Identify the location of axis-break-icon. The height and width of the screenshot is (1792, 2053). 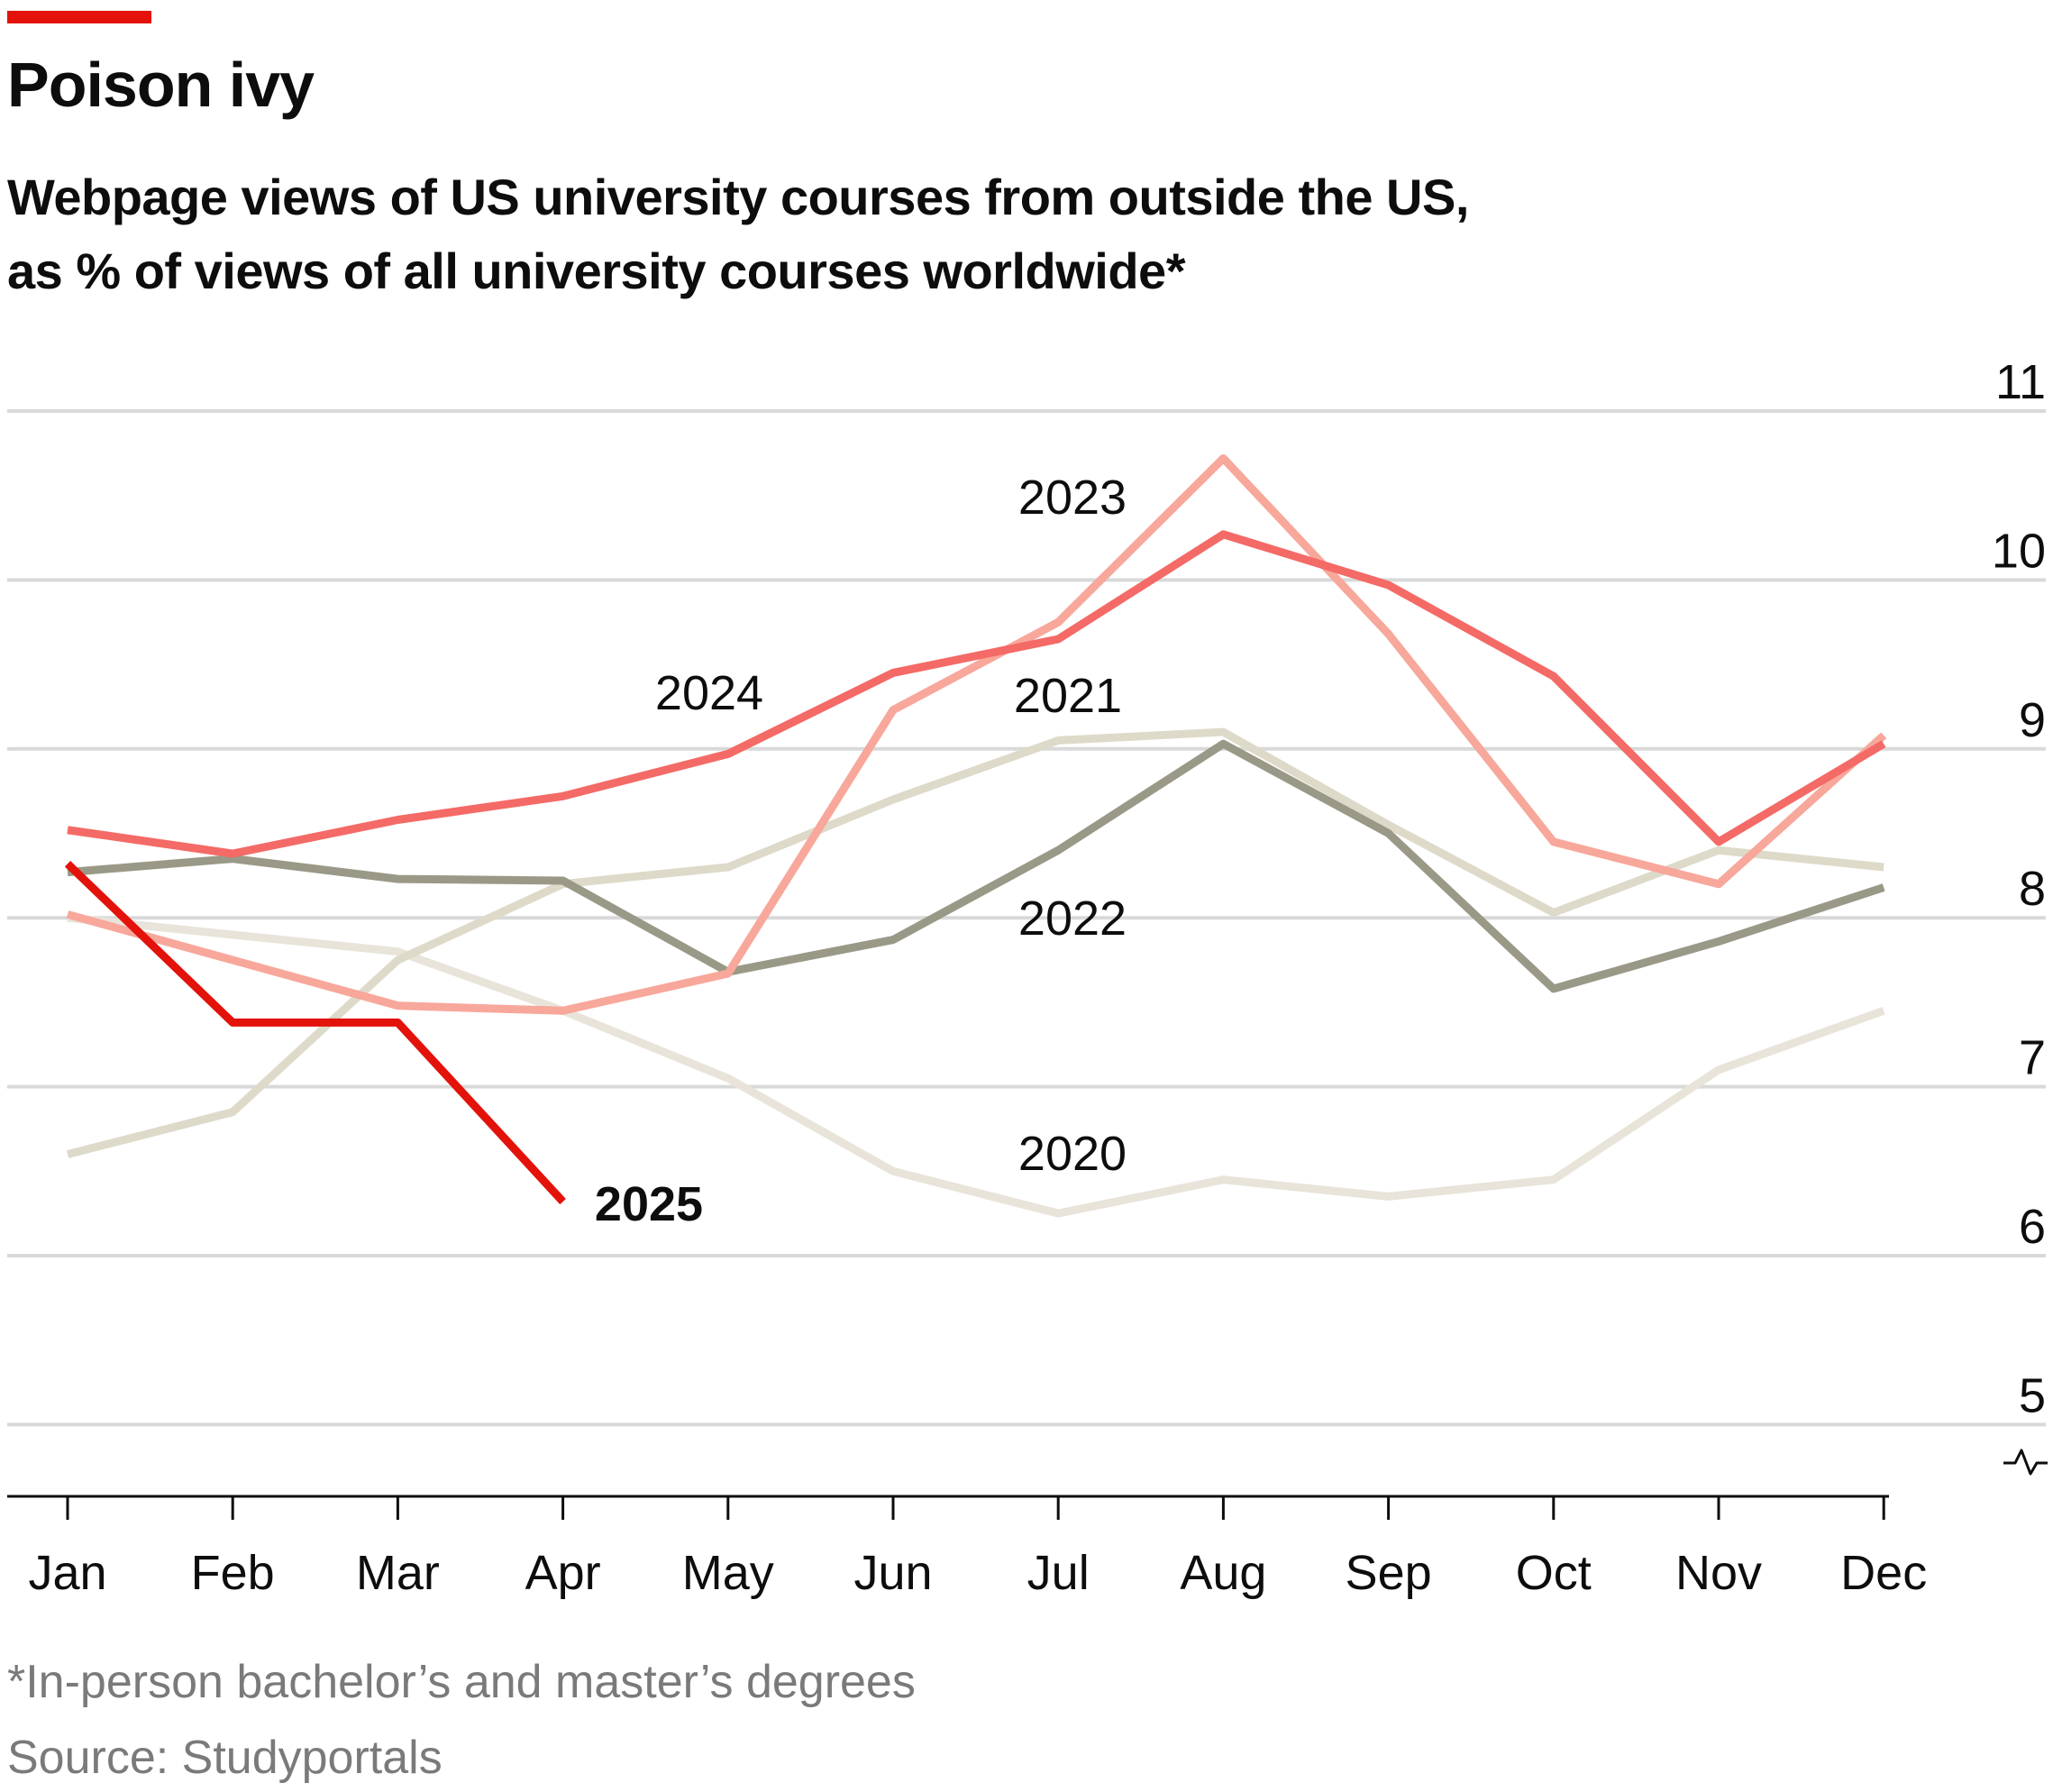
(2025, 1462).